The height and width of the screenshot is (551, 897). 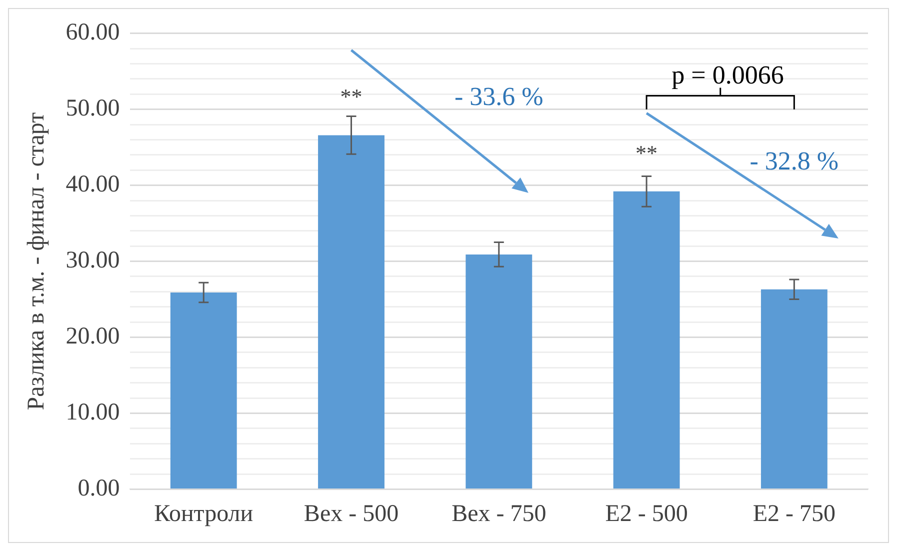 I want to click on x-tick-label: E2 - 500, so click(x=646, y=513).